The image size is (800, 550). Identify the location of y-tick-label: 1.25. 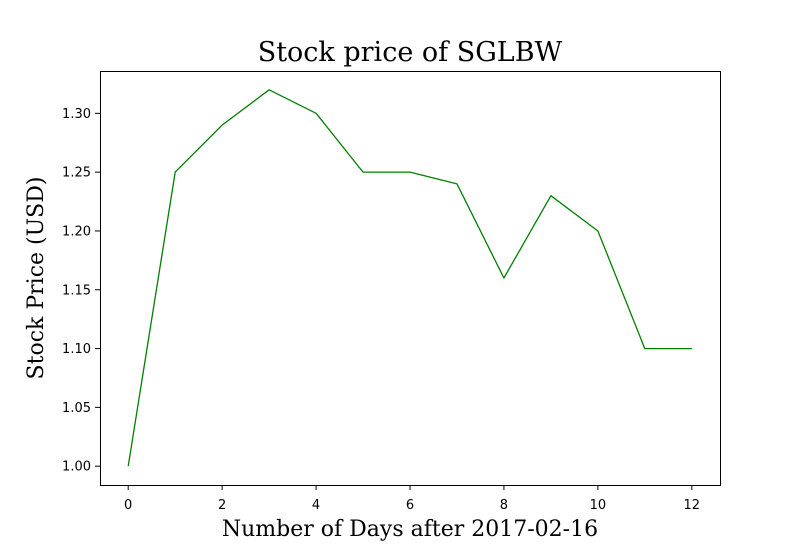
(76, 173).